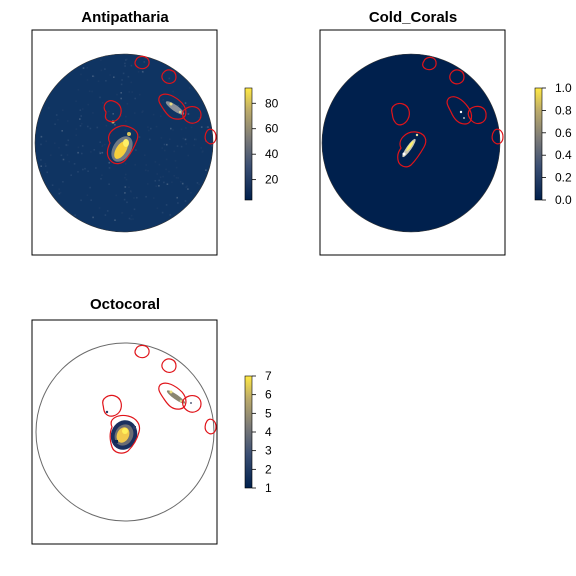 The image size is (576, 576). I want to click on colorbar-tick-label: 6, so click(268, 395).